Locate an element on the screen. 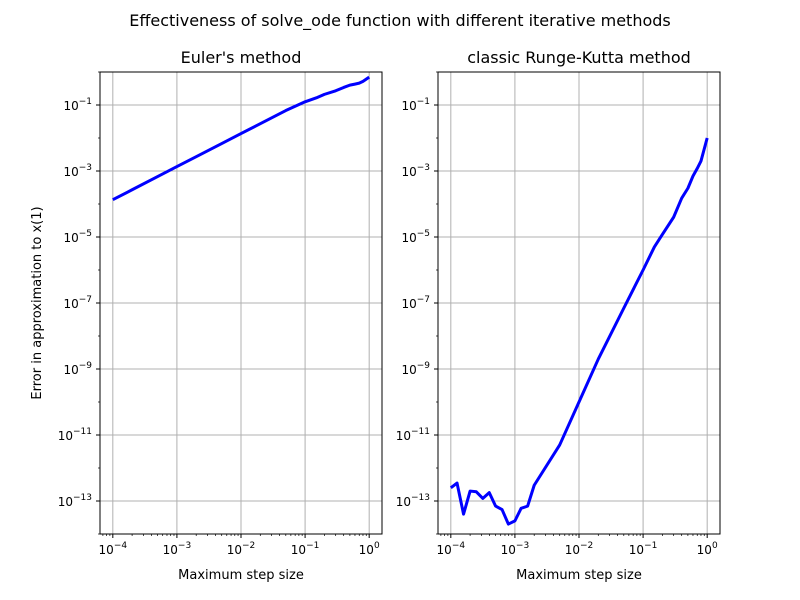 Image resolution: width=800 pixels, height=600 pixels. chart-title: classic Runge-Kutta method is located at coordinates (579, 57).